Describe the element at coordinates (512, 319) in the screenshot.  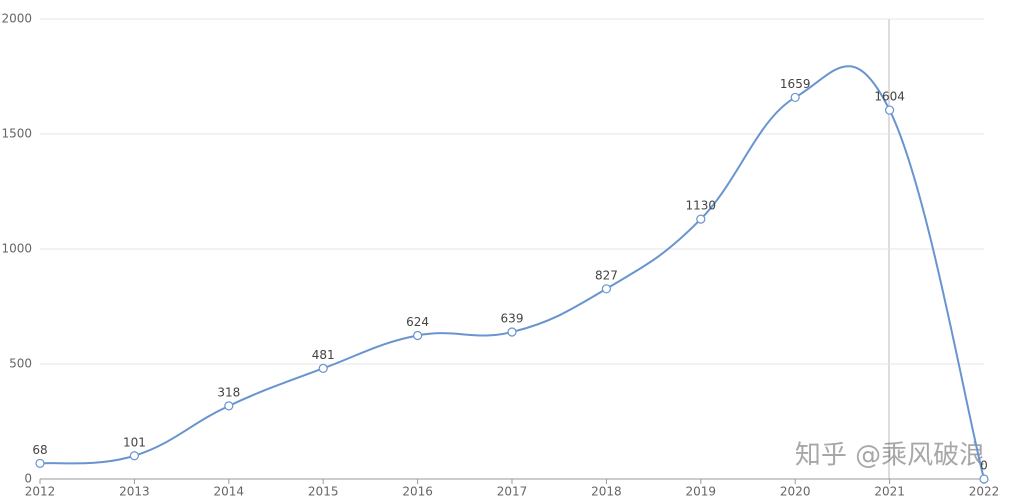
I see `data-label: 639` at that location.